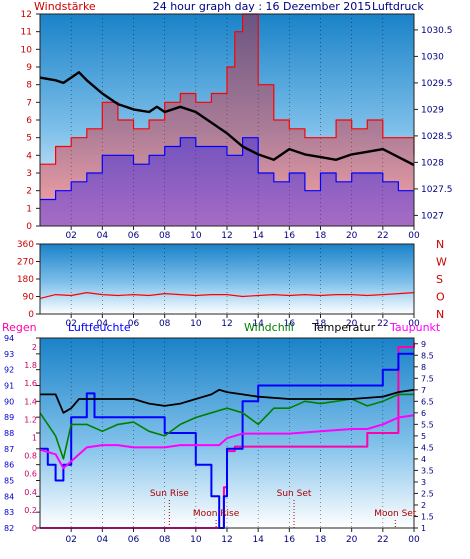 This screenshot has width=470, height=559. Describe the element at coordinates (34, 528) in the screenshot. I see `rain-tick-label: 0` at that location.